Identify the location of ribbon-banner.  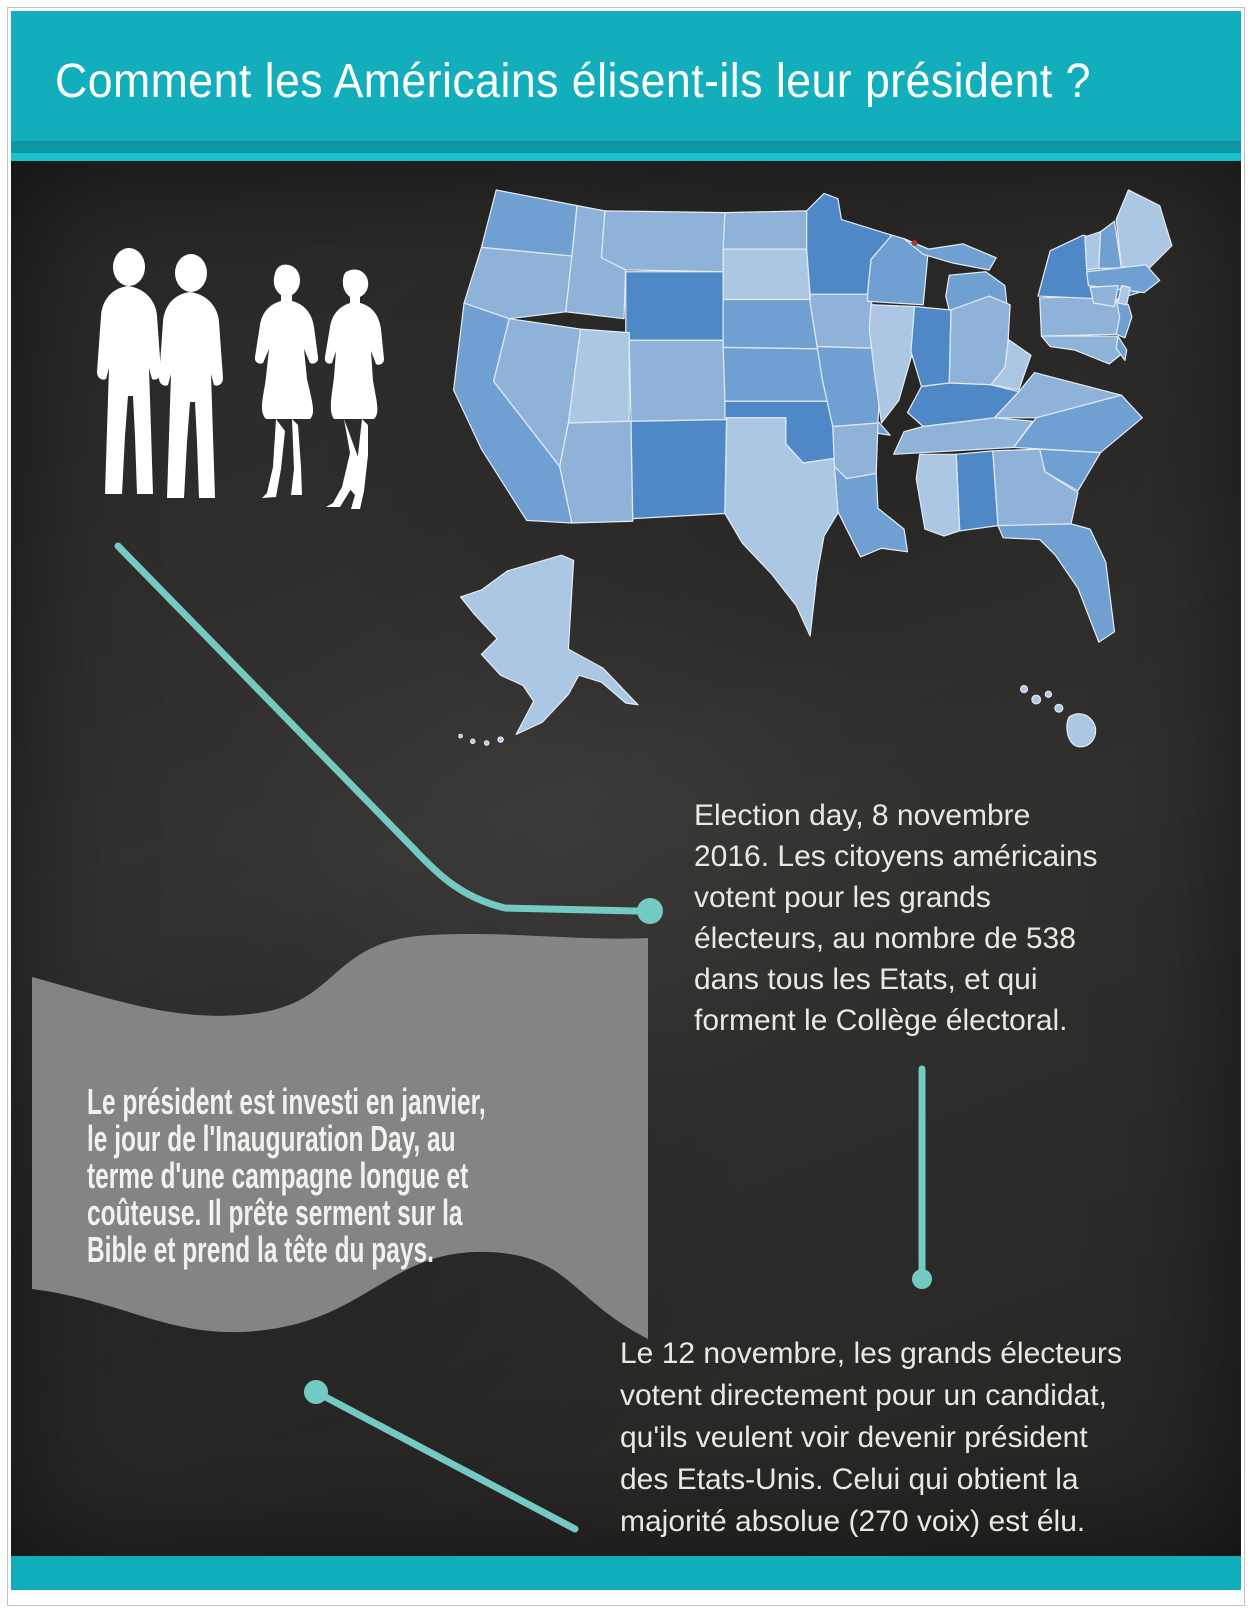
(340, 1136).